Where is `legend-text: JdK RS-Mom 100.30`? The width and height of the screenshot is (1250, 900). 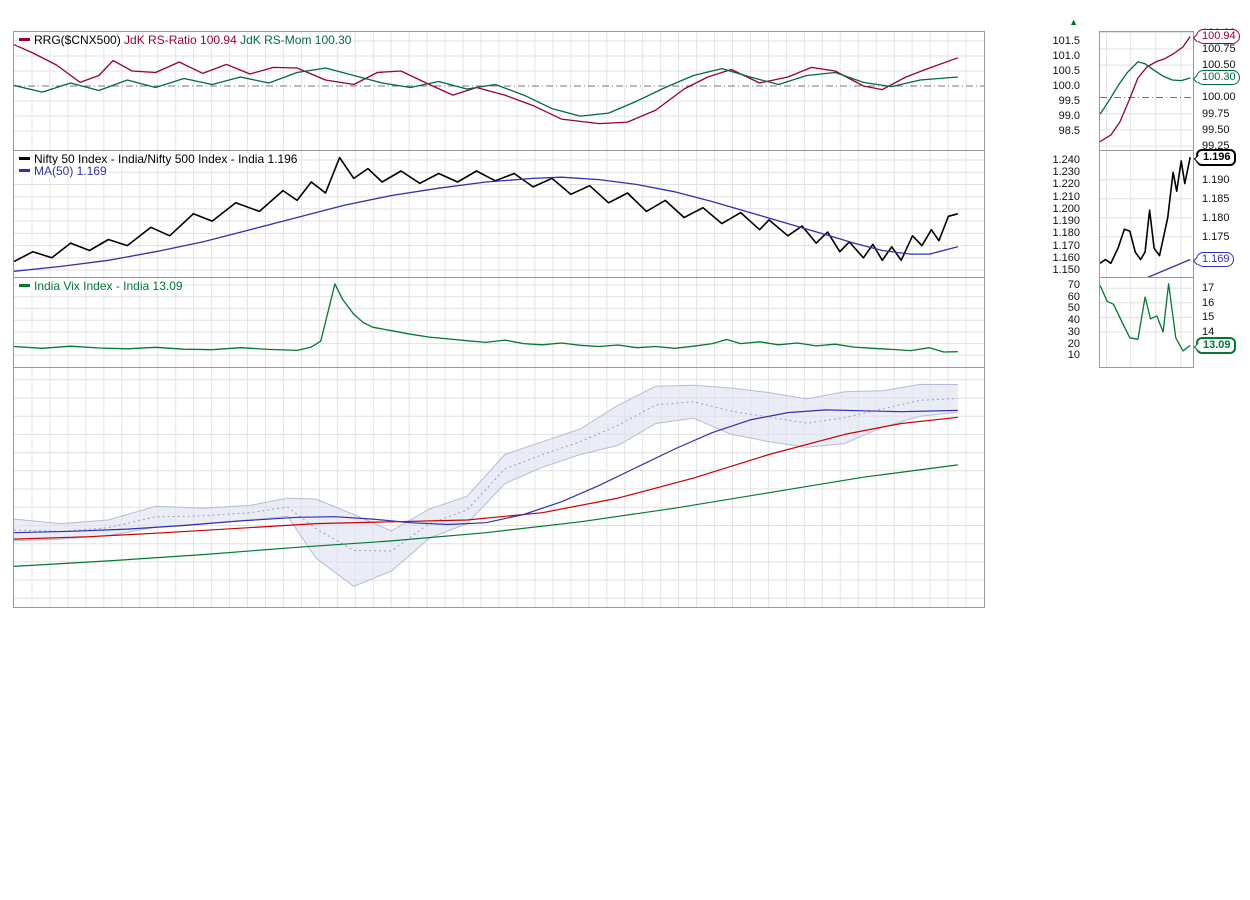 legend-text: JdK RS-Mom 100.30 is located at coordinates (296, 40).